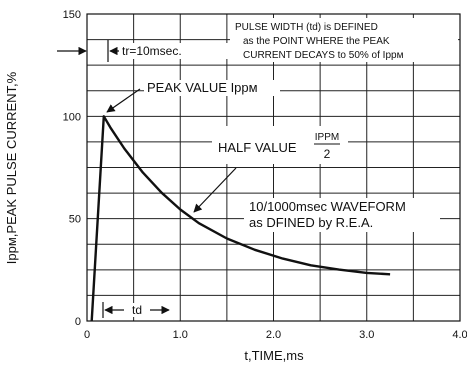 The height and width of the screenshot is (370, 467). Describe the element at coordinates (273, 335) in the screenshot. I see `x-tick-label: 2.0` at that location.